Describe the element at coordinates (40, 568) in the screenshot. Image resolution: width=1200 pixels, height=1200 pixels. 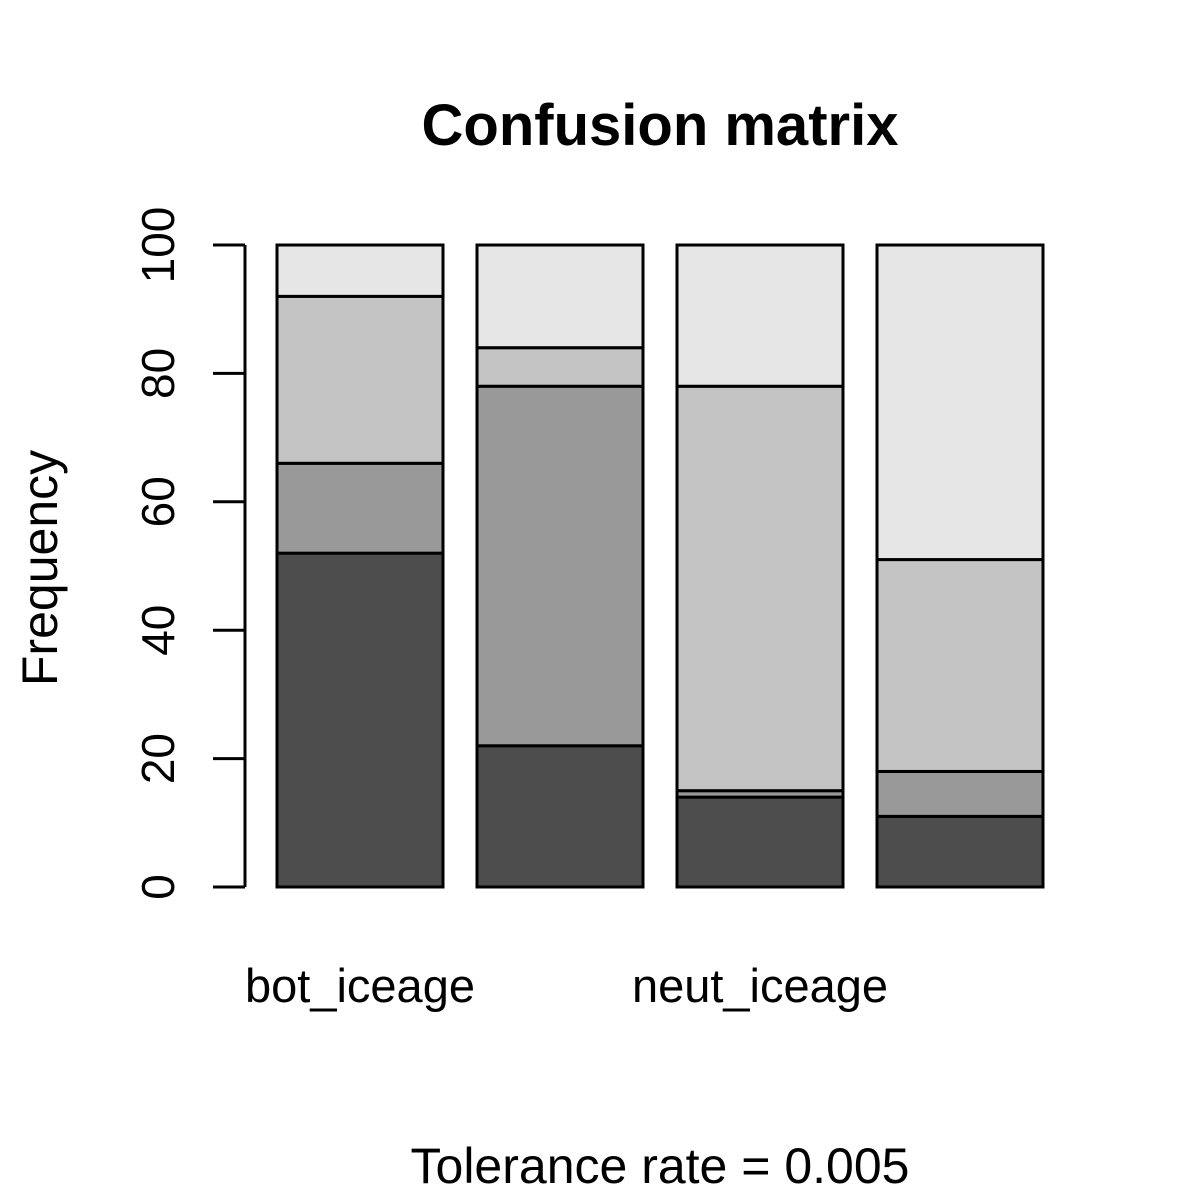
I see `y-axis-label: Frequency` at that location.